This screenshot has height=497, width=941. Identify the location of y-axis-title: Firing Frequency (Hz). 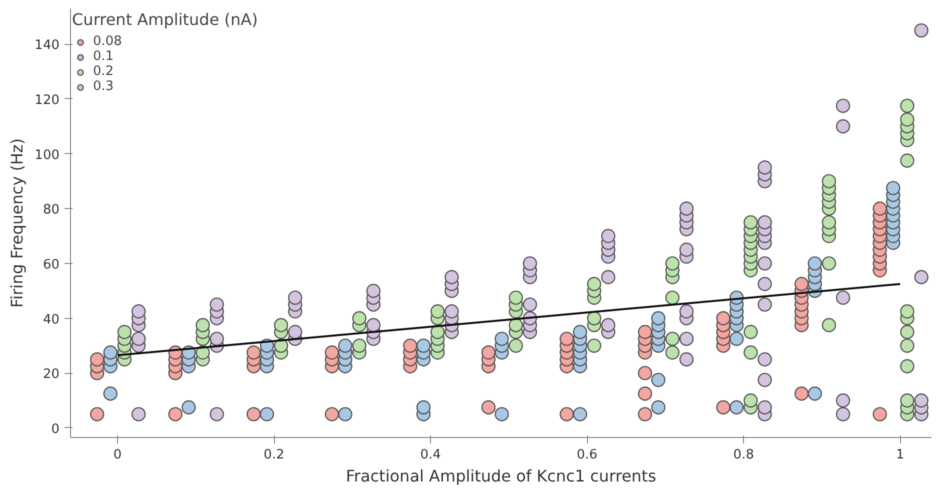
(17, 223).